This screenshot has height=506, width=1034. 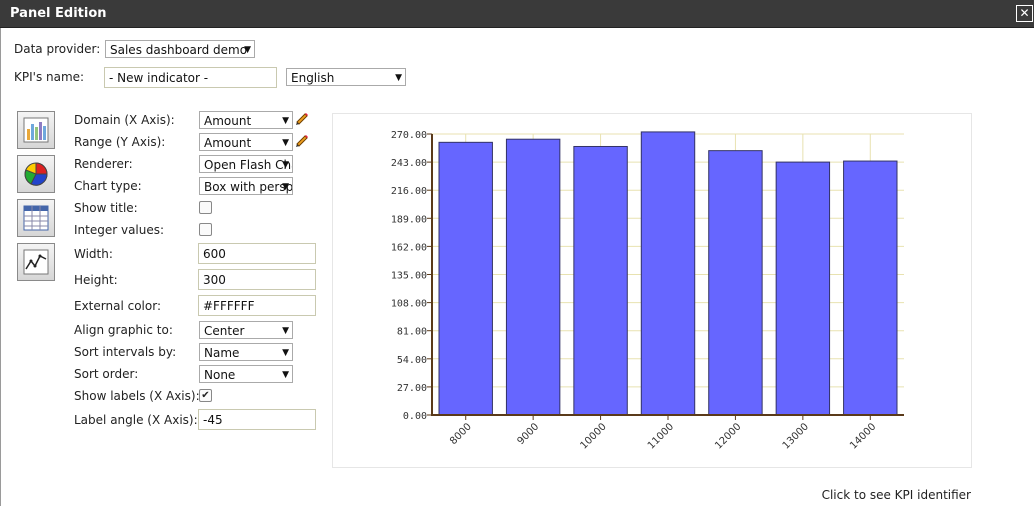 What do you see at coordinates (224, 331) in the screenshot?
I see `align-graphic-value: Center` at bounding box center [224, 331].